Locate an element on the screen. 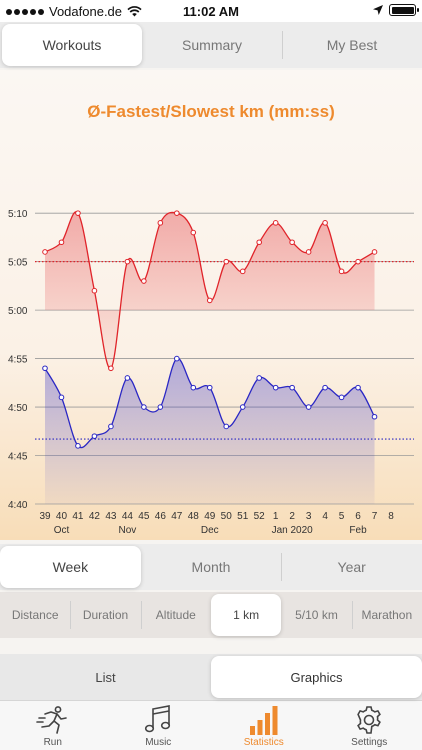  x-tick-label: 46 is located at coordinates (161, 516).